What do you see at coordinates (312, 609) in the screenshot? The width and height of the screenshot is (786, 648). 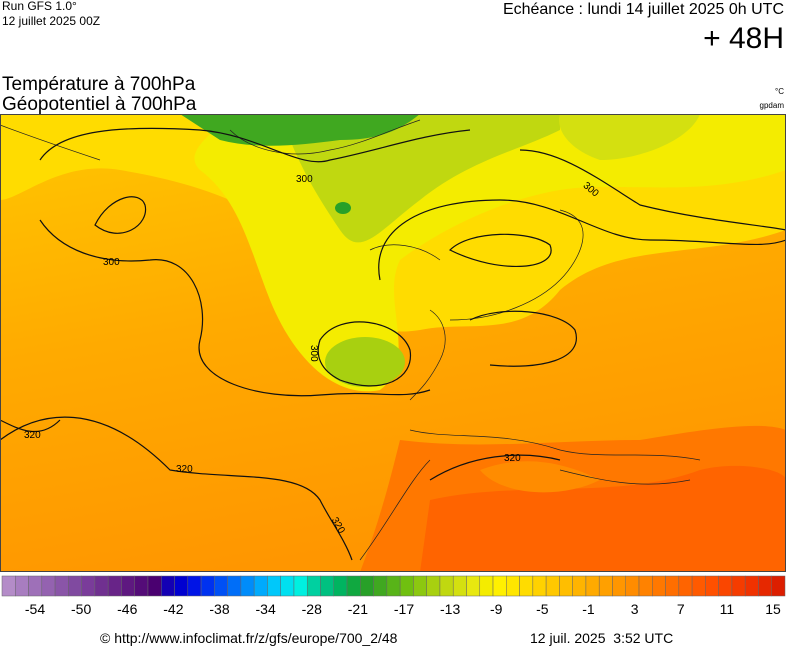 I see `legend-label: -28` at bounding box center [312, 609].